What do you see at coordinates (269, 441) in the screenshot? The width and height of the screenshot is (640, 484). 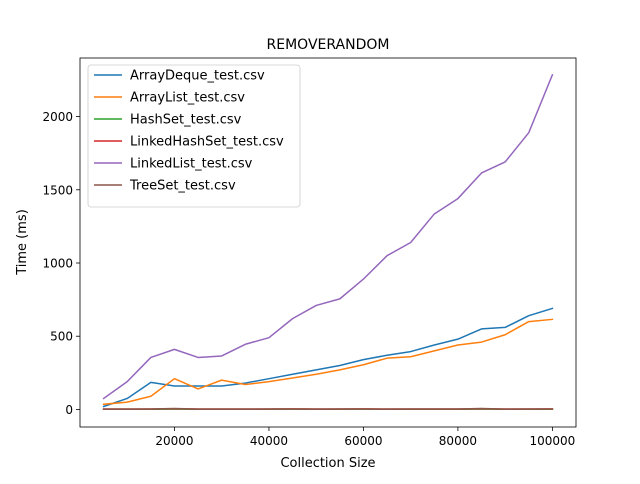 I see `x-tick-label: 40000` at bounding box center [269, 441].